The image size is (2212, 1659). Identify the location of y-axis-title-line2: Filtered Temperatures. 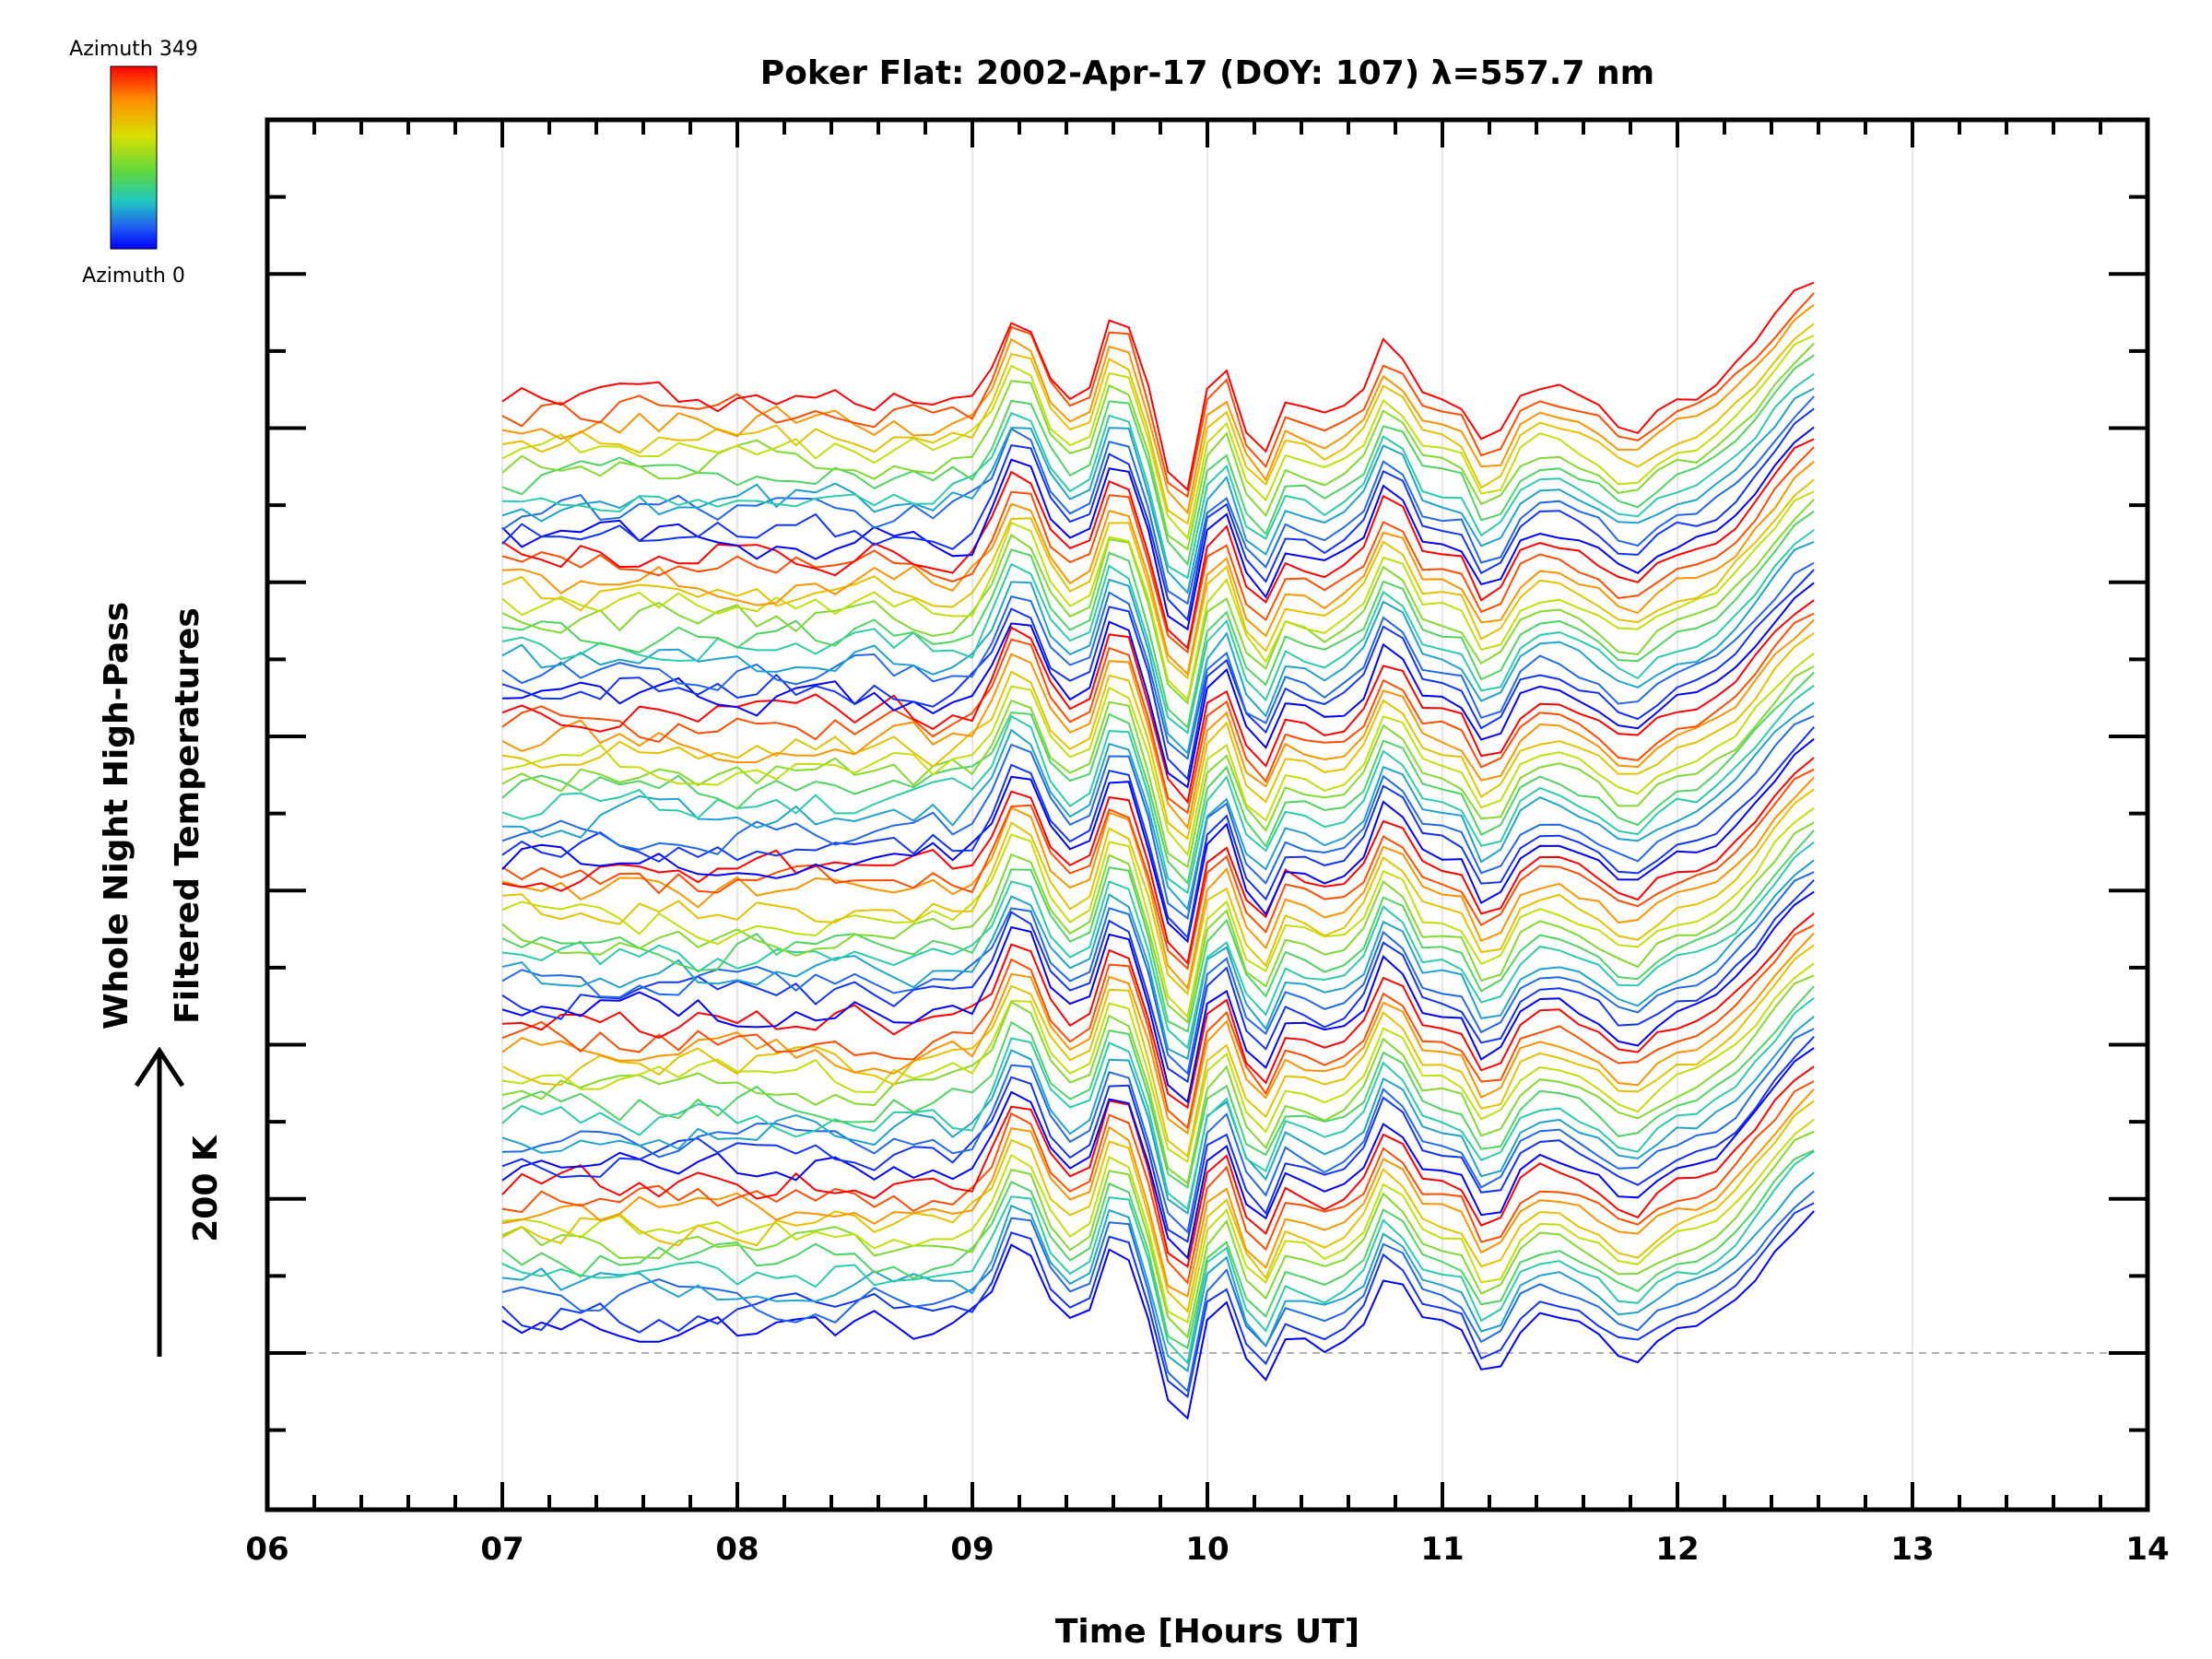
(187, 815).